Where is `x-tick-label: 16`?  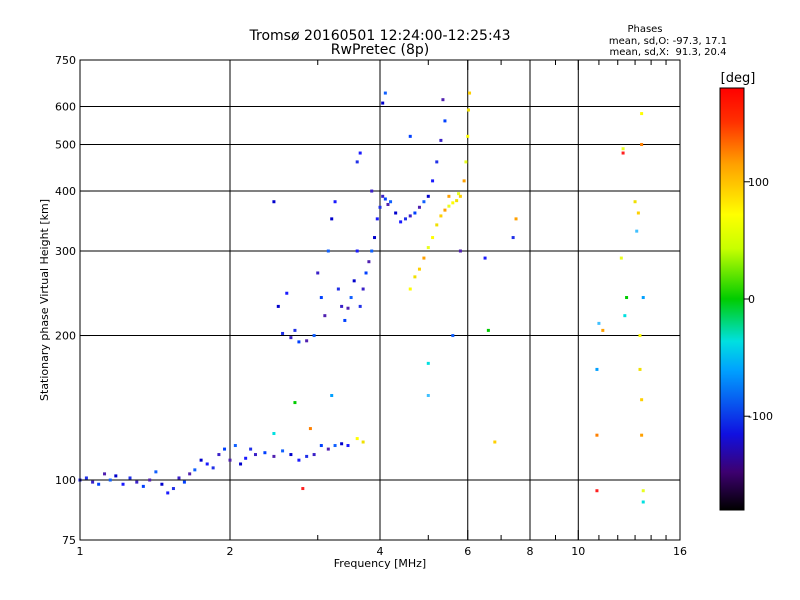
x-tick-label: 16 is located at coordinates (680, 551).